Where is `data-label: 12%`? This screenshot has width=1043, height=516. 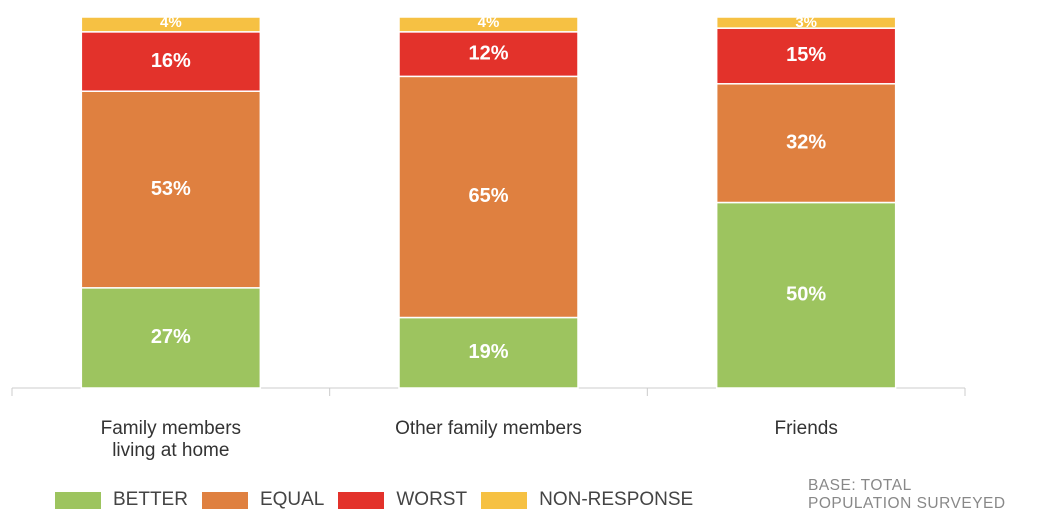 data-label: 12% is located at coordinates (488, 53).